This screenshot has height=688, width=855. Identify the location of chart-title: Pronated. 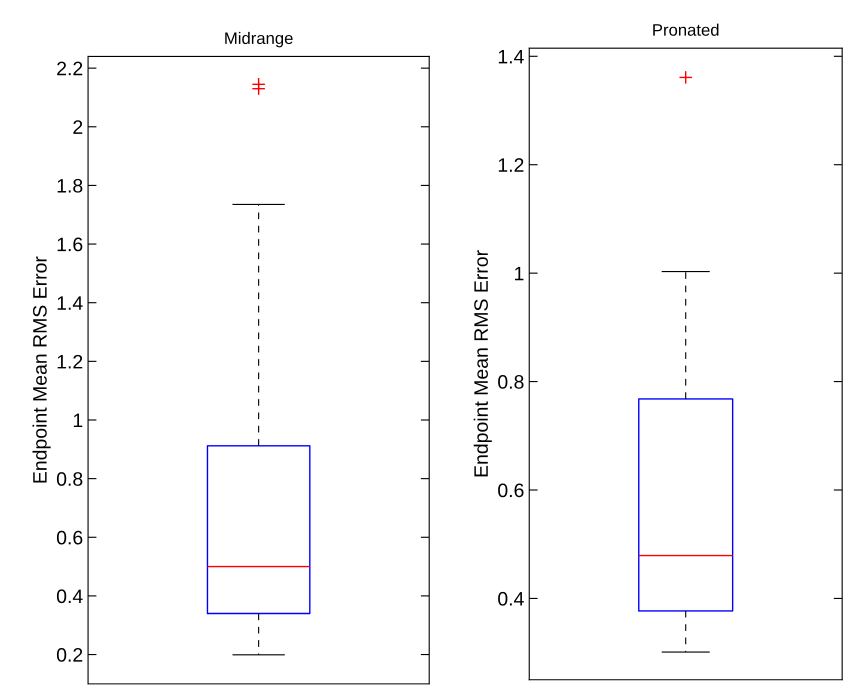
(685, 30).